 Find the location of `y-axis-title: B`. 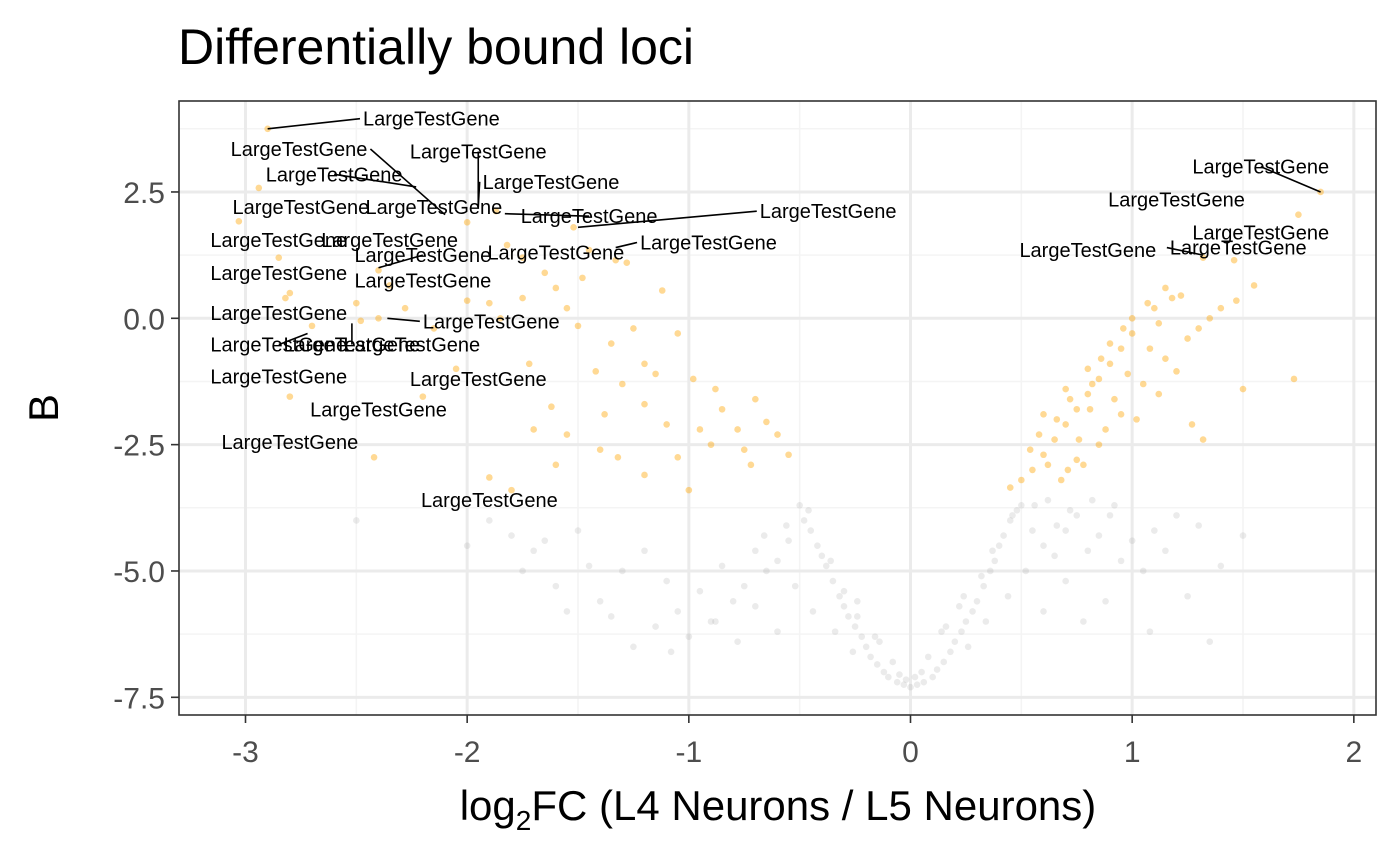

y-axis-title: B is located at coordinates (43, 408).